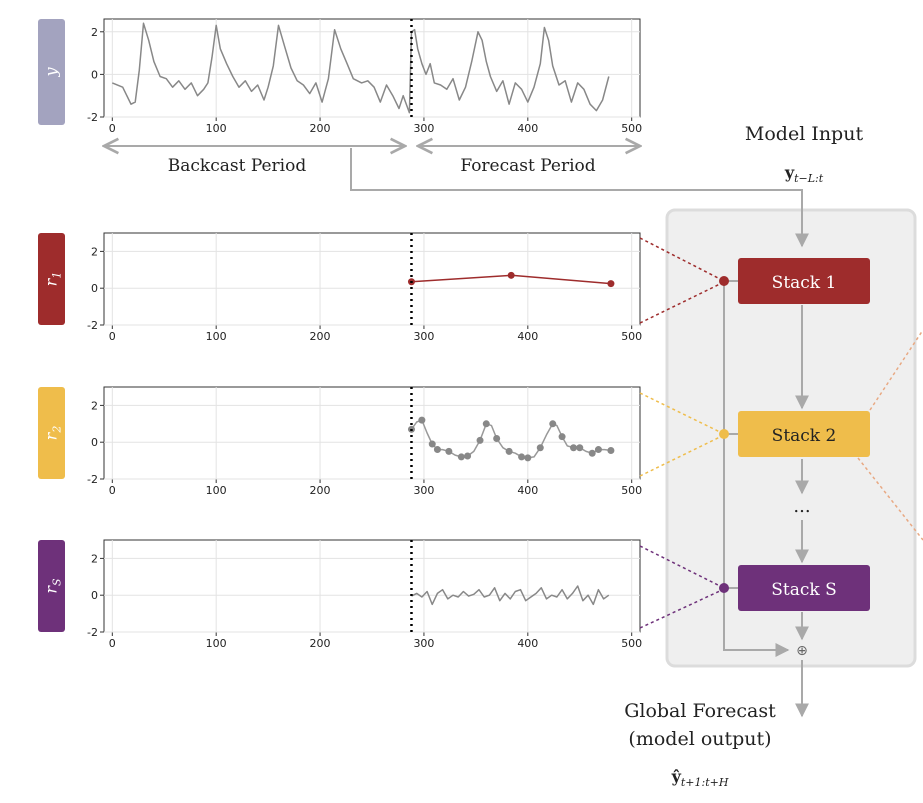 The image size is (923, 803). What do you see at coordinates (216, 336) in the screenshot?
I see `chart-1-xtick-1: 100` at bounding box center [216, 336].